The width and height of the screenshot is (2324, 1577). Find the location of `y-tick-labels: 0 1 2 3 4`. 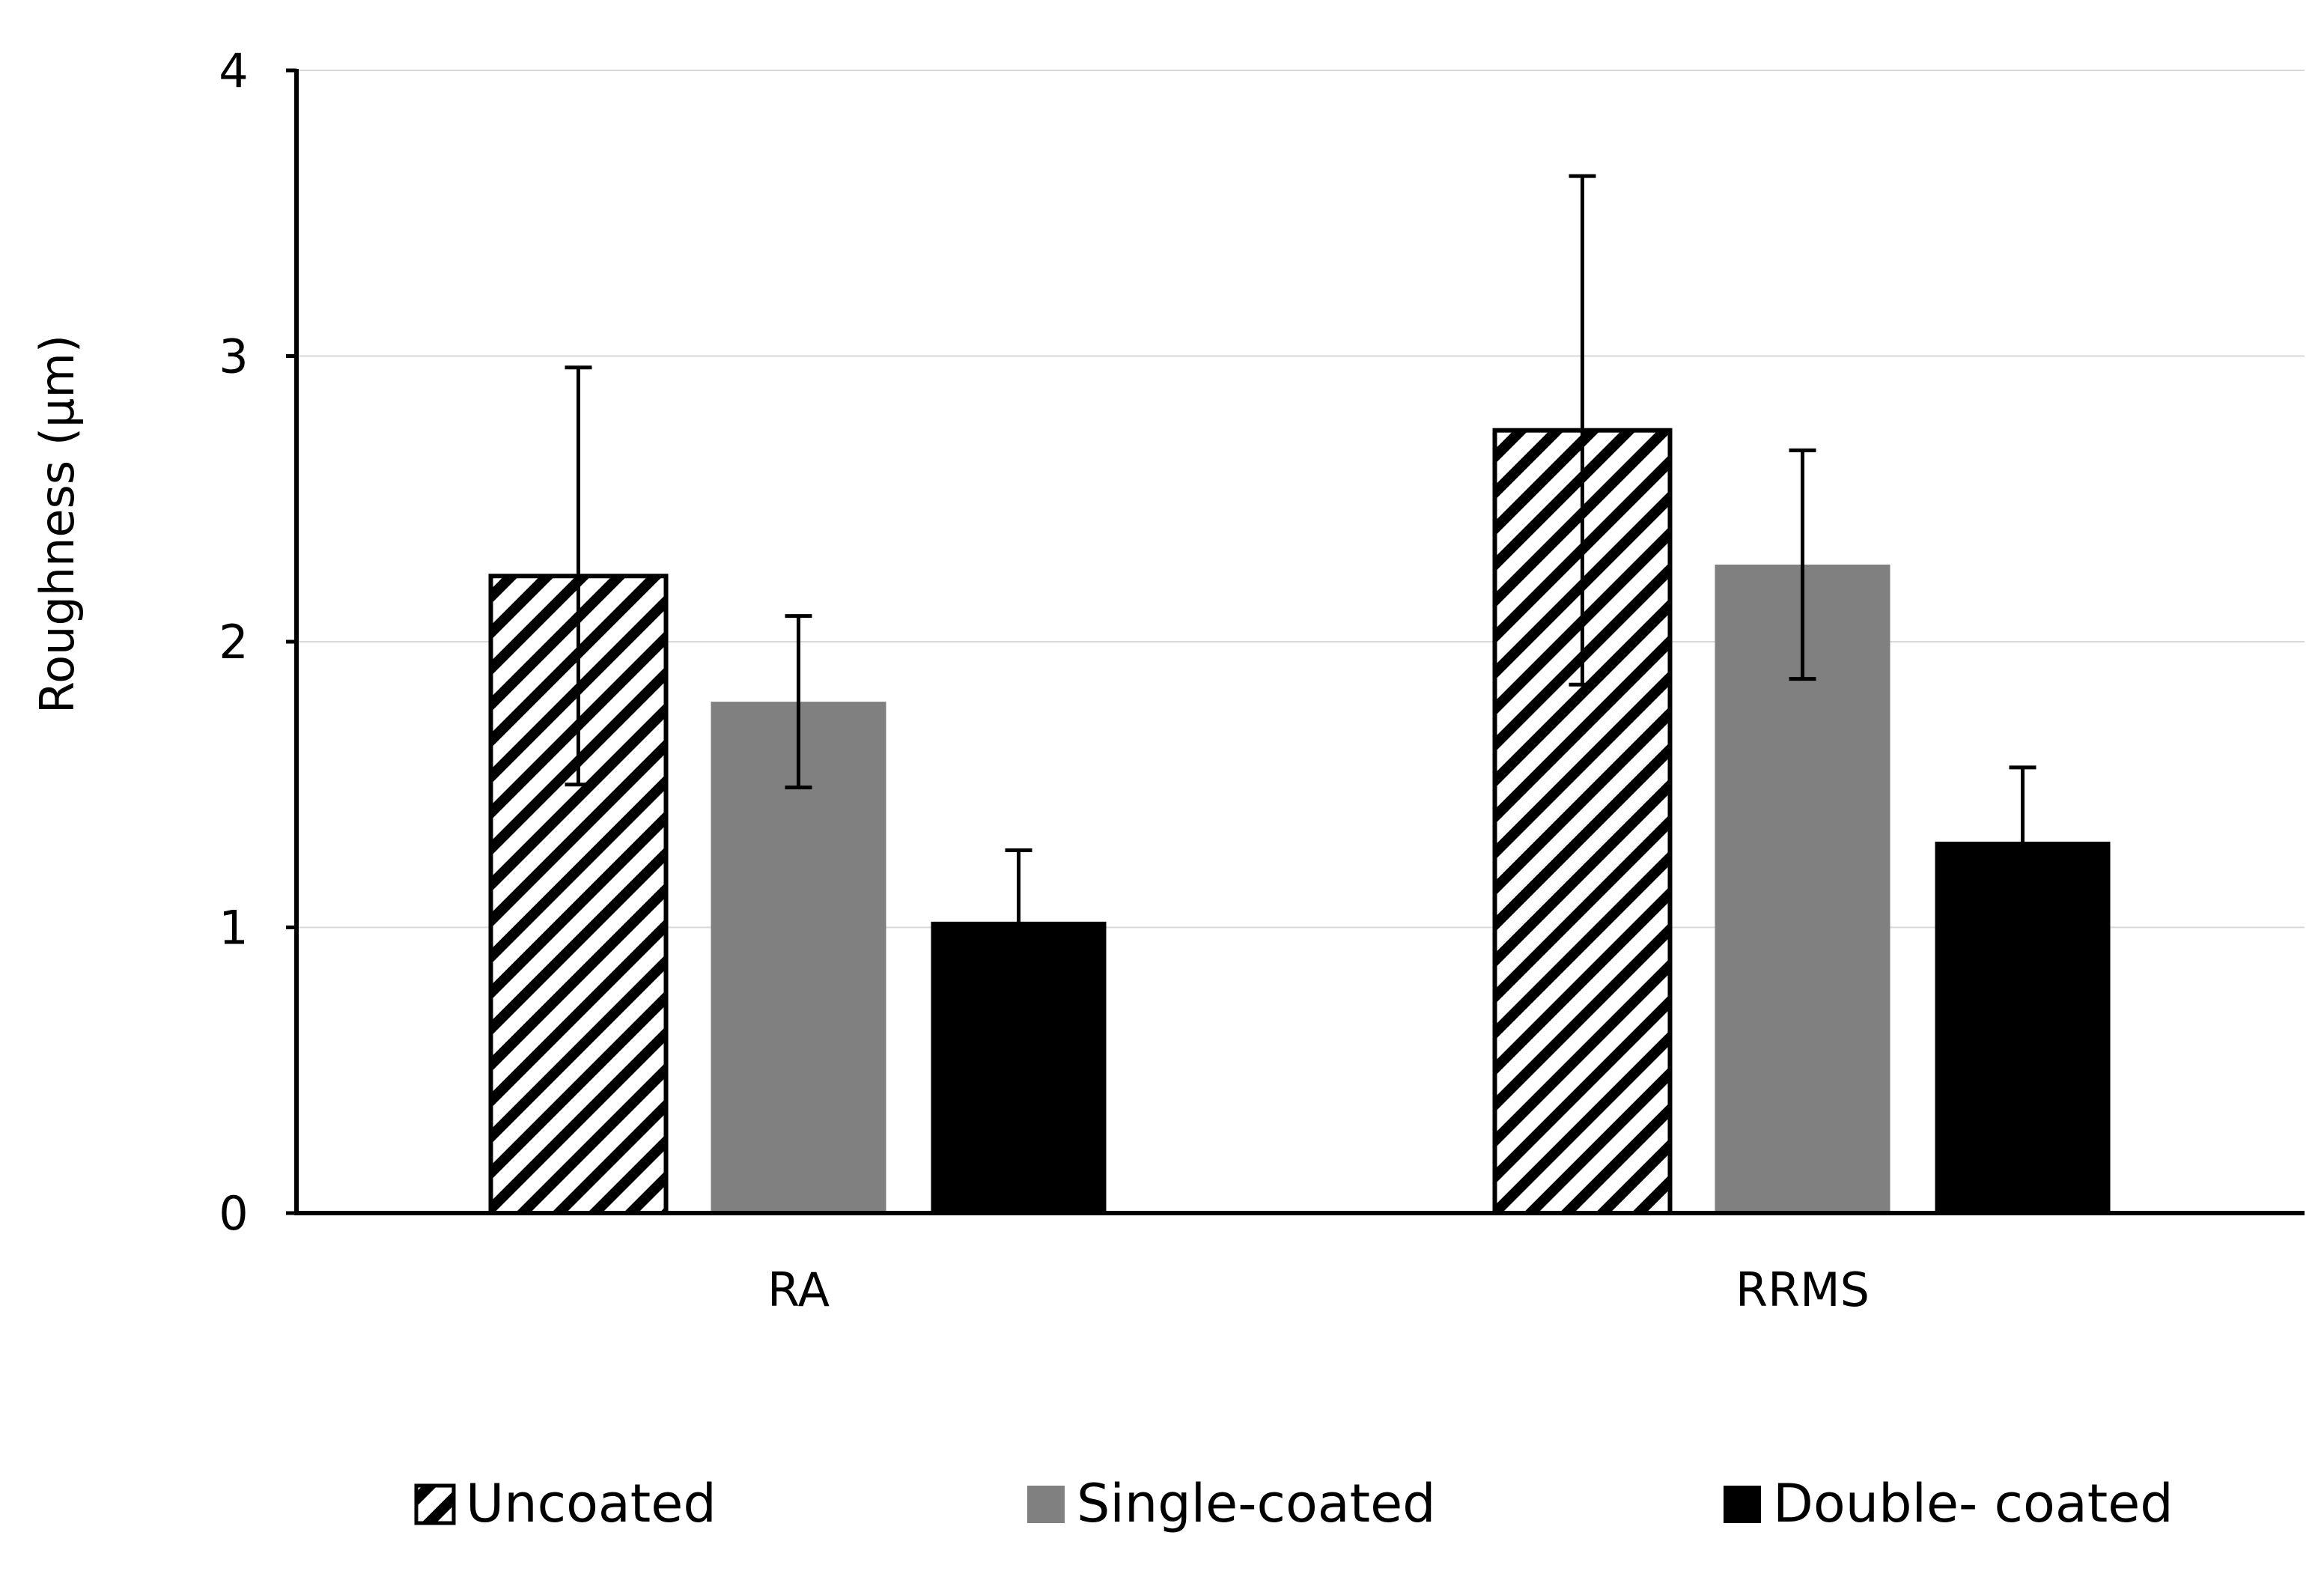

y-tick-labels: 0 1 2 3 4 is located at coordinates (233, 642).